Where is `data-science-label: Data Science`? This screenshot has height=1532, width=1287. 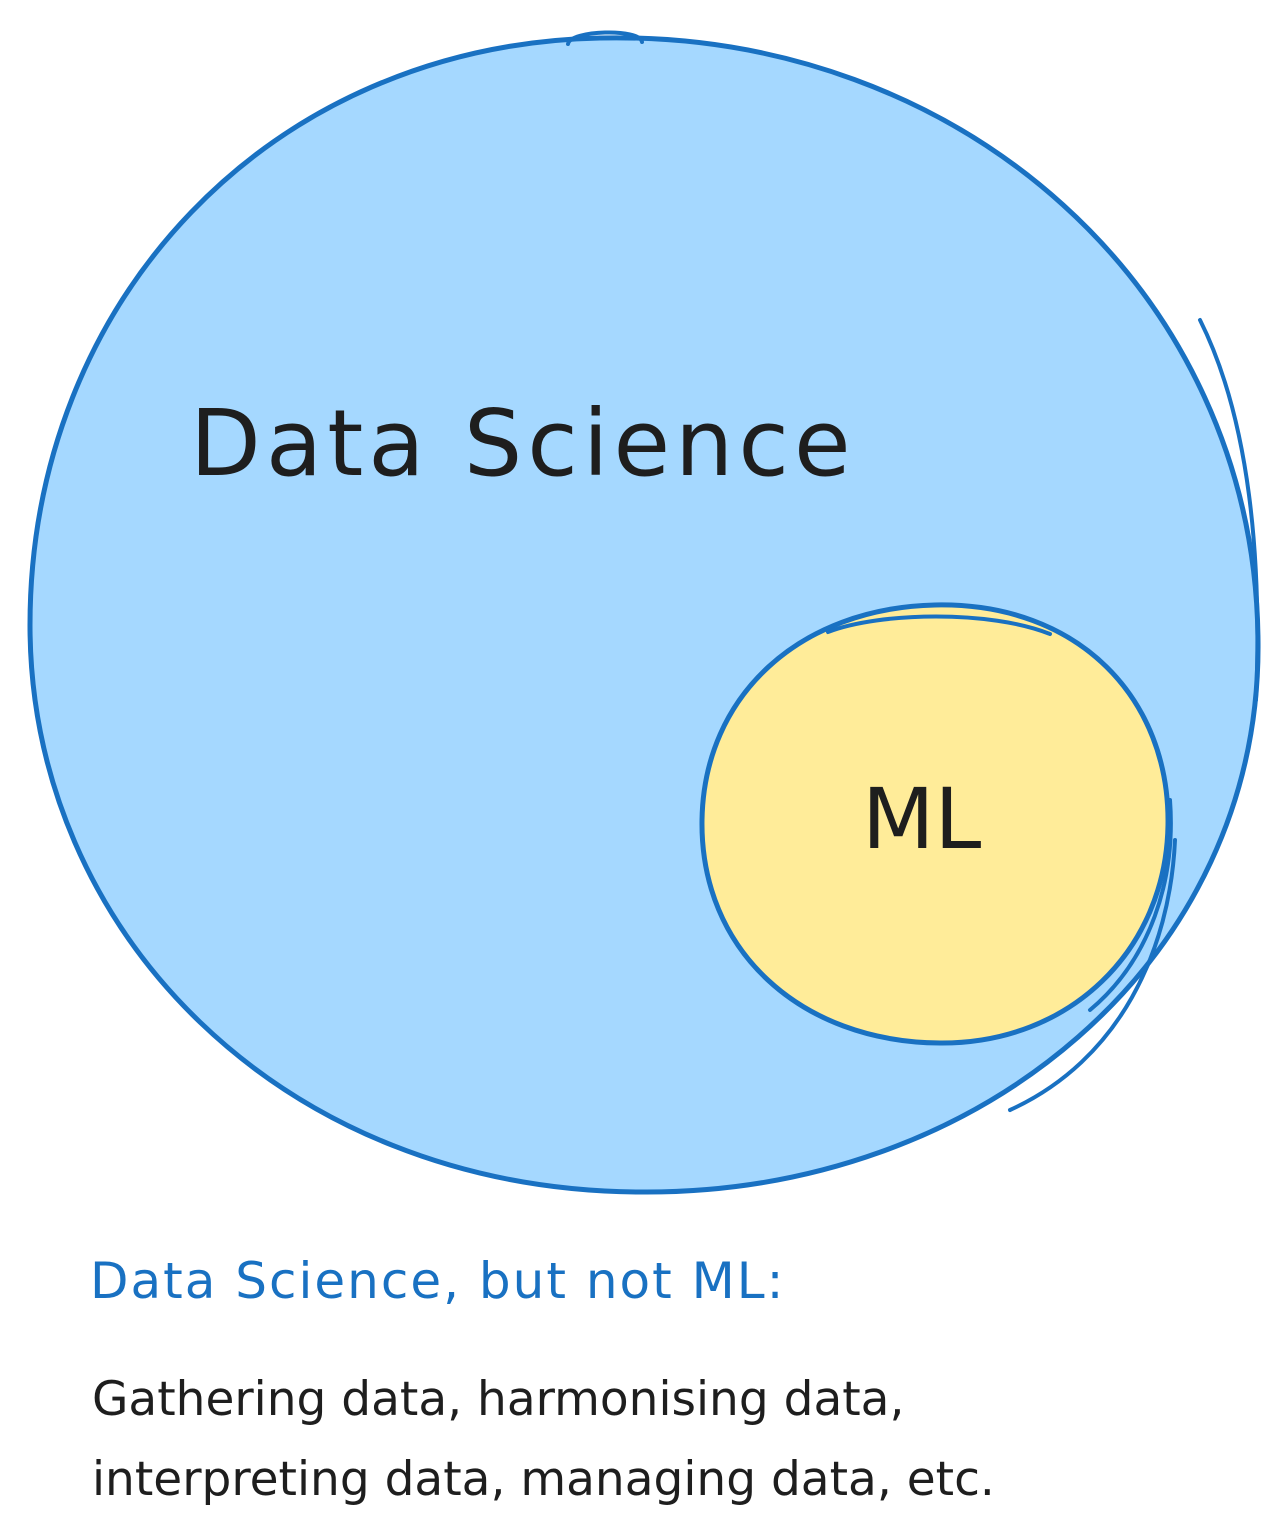 data-science-label: Data Science is located at coordinates (523, 443).